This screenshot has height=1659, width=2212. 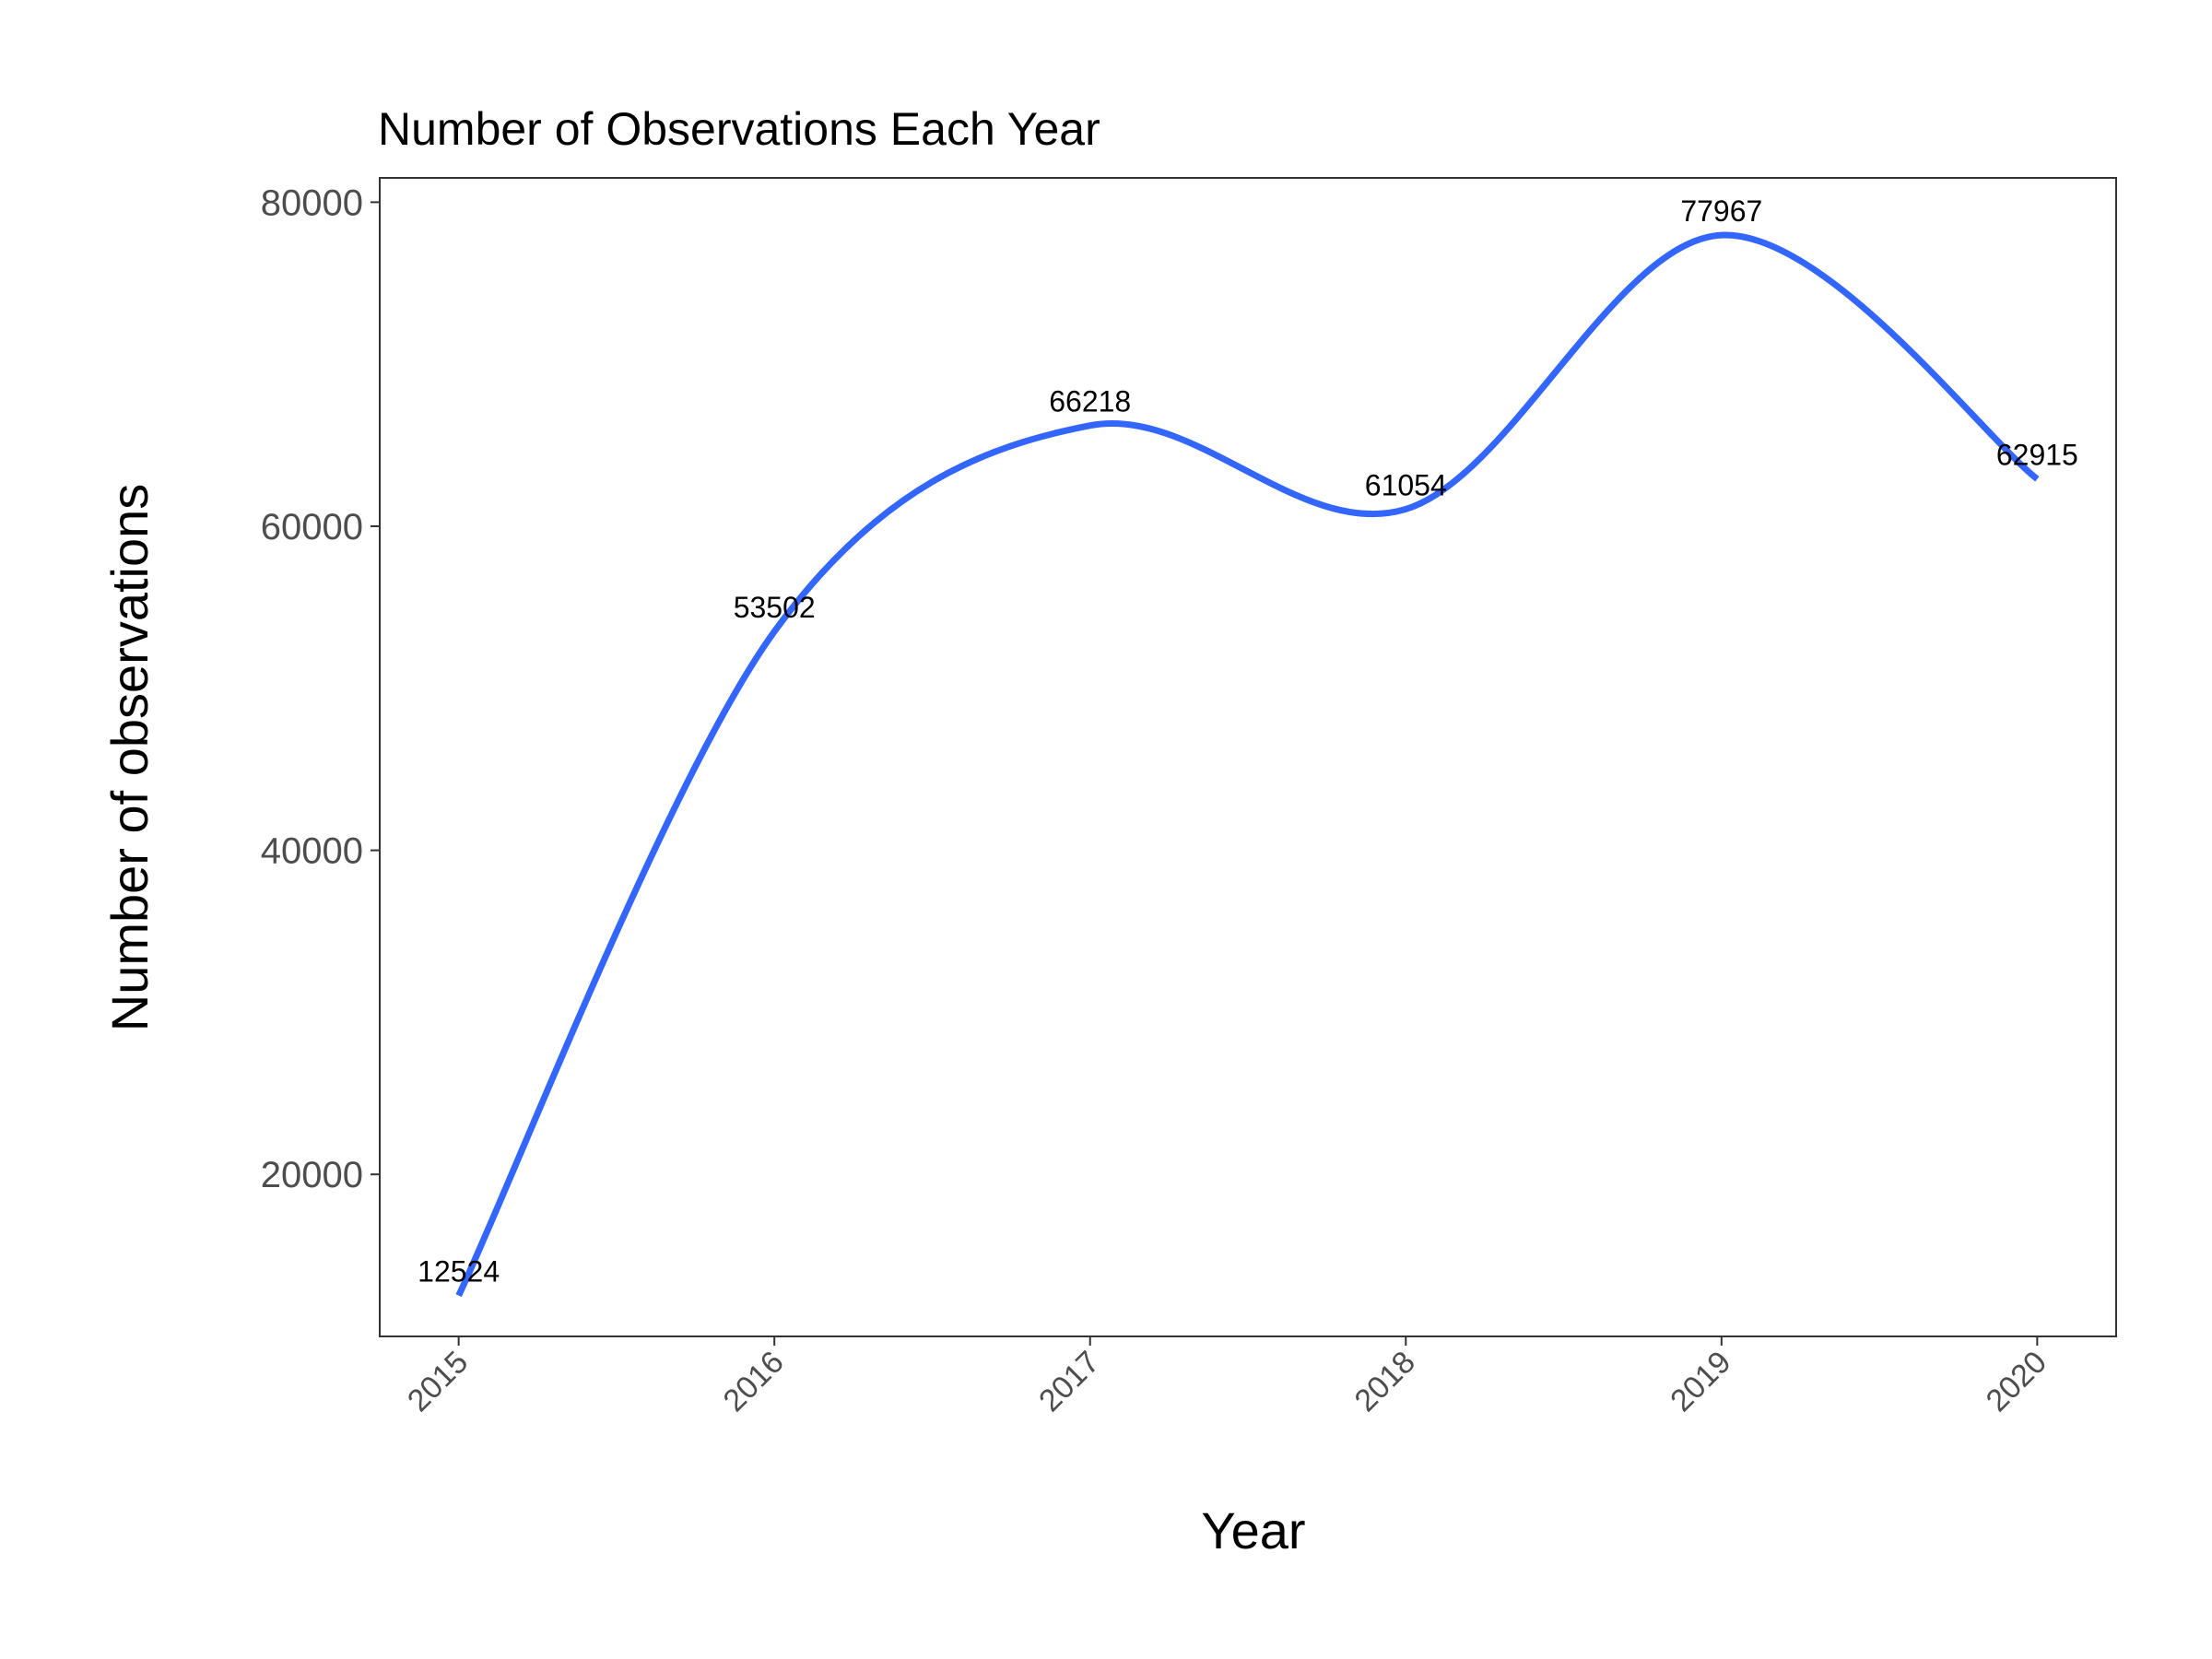 I want to click on chart-title: Number of Observations Each Year, so click(x=739, y=129).